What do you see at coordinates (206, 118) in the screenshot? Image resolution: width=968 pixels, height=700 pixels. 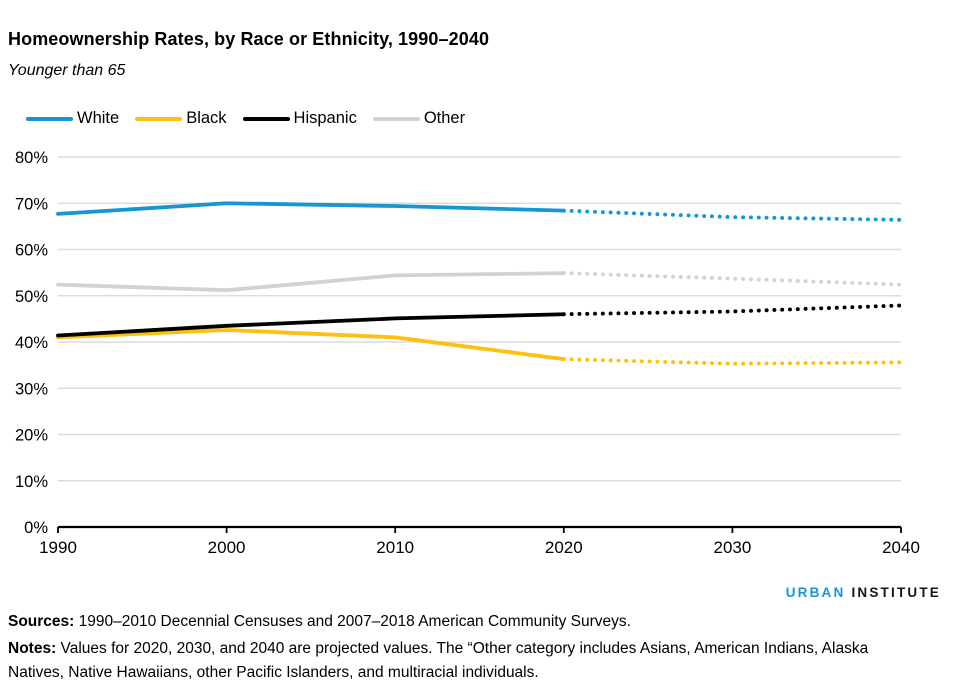 I see `legend-label-black: Black` at bounding box center [206, 118].